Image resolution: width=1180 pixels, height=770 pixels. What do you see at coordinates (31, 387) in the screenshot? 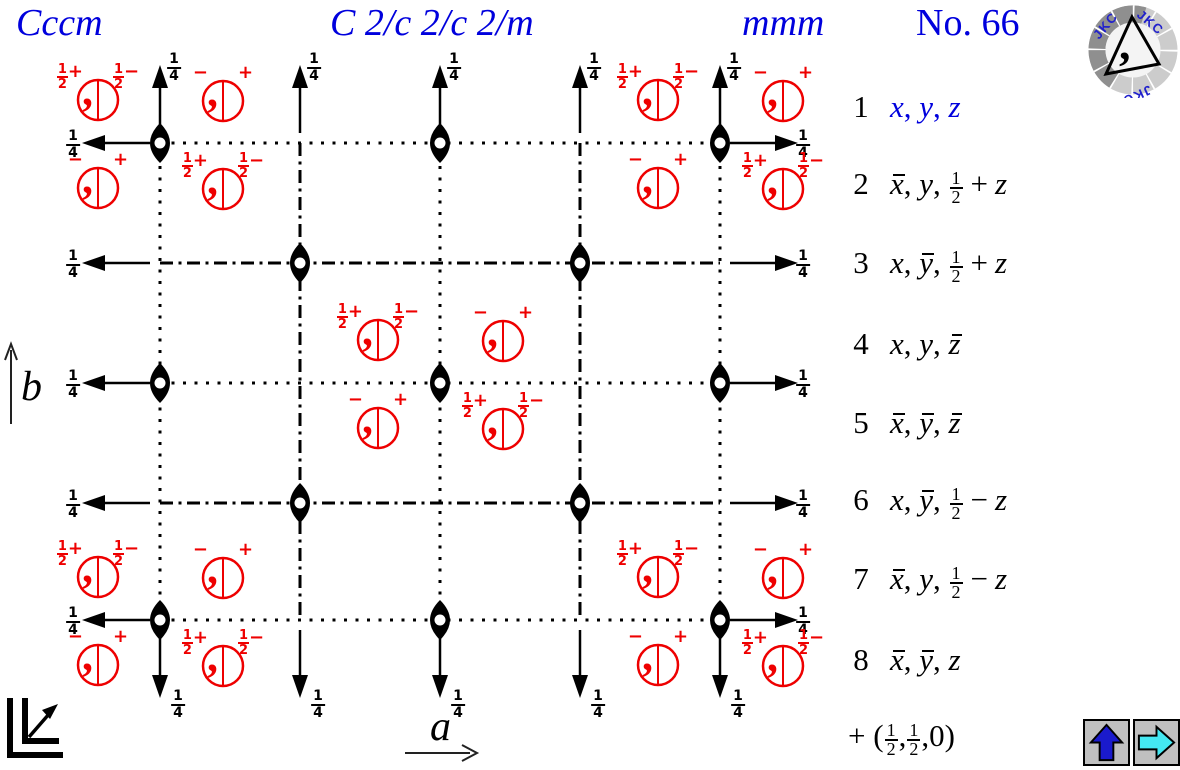
I see `b-axis-label: b` at bounding box center [31, 387].